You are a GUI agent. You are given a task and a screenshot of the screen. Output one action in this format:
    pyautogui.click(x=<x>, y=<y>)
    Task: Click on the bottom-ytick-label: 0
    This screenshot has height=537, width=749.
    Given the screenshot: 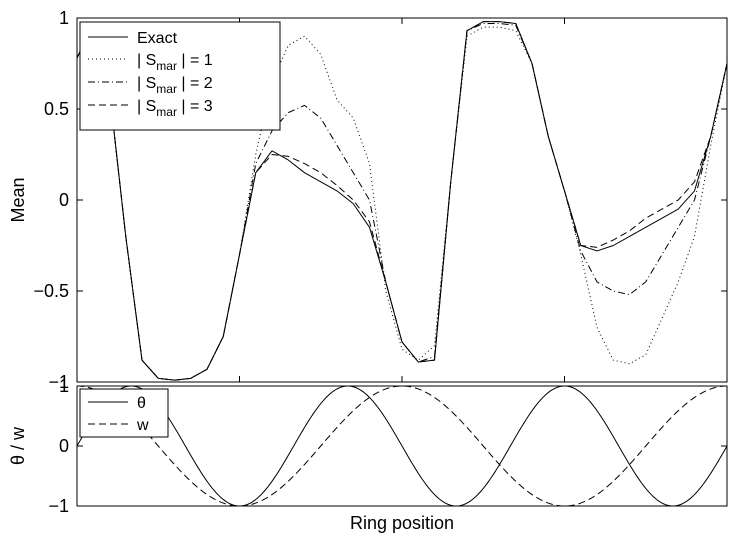 What is the action you would take?
    pyautogui.click(x=64, y=446)
    